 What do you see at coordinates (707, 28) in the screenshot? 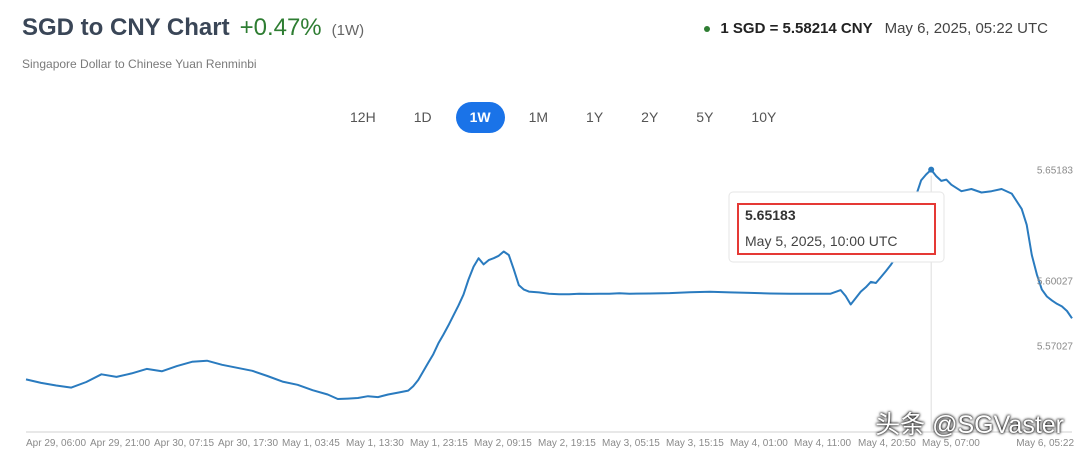
I see `live-dot-icon` at bounding box center [707, 28].